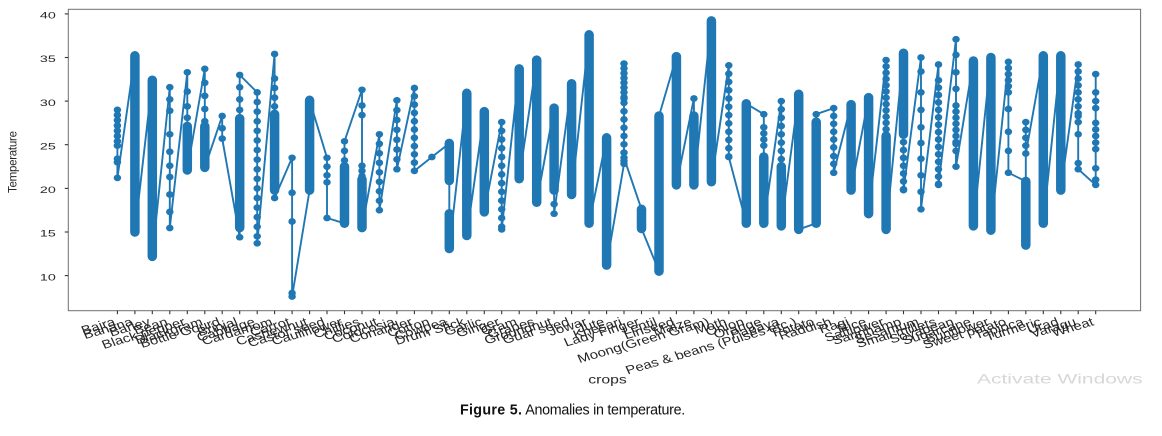 The width and height of the screenshot is (1162, 436). I want to click on svg-text: Temperature, so click(13, 162).